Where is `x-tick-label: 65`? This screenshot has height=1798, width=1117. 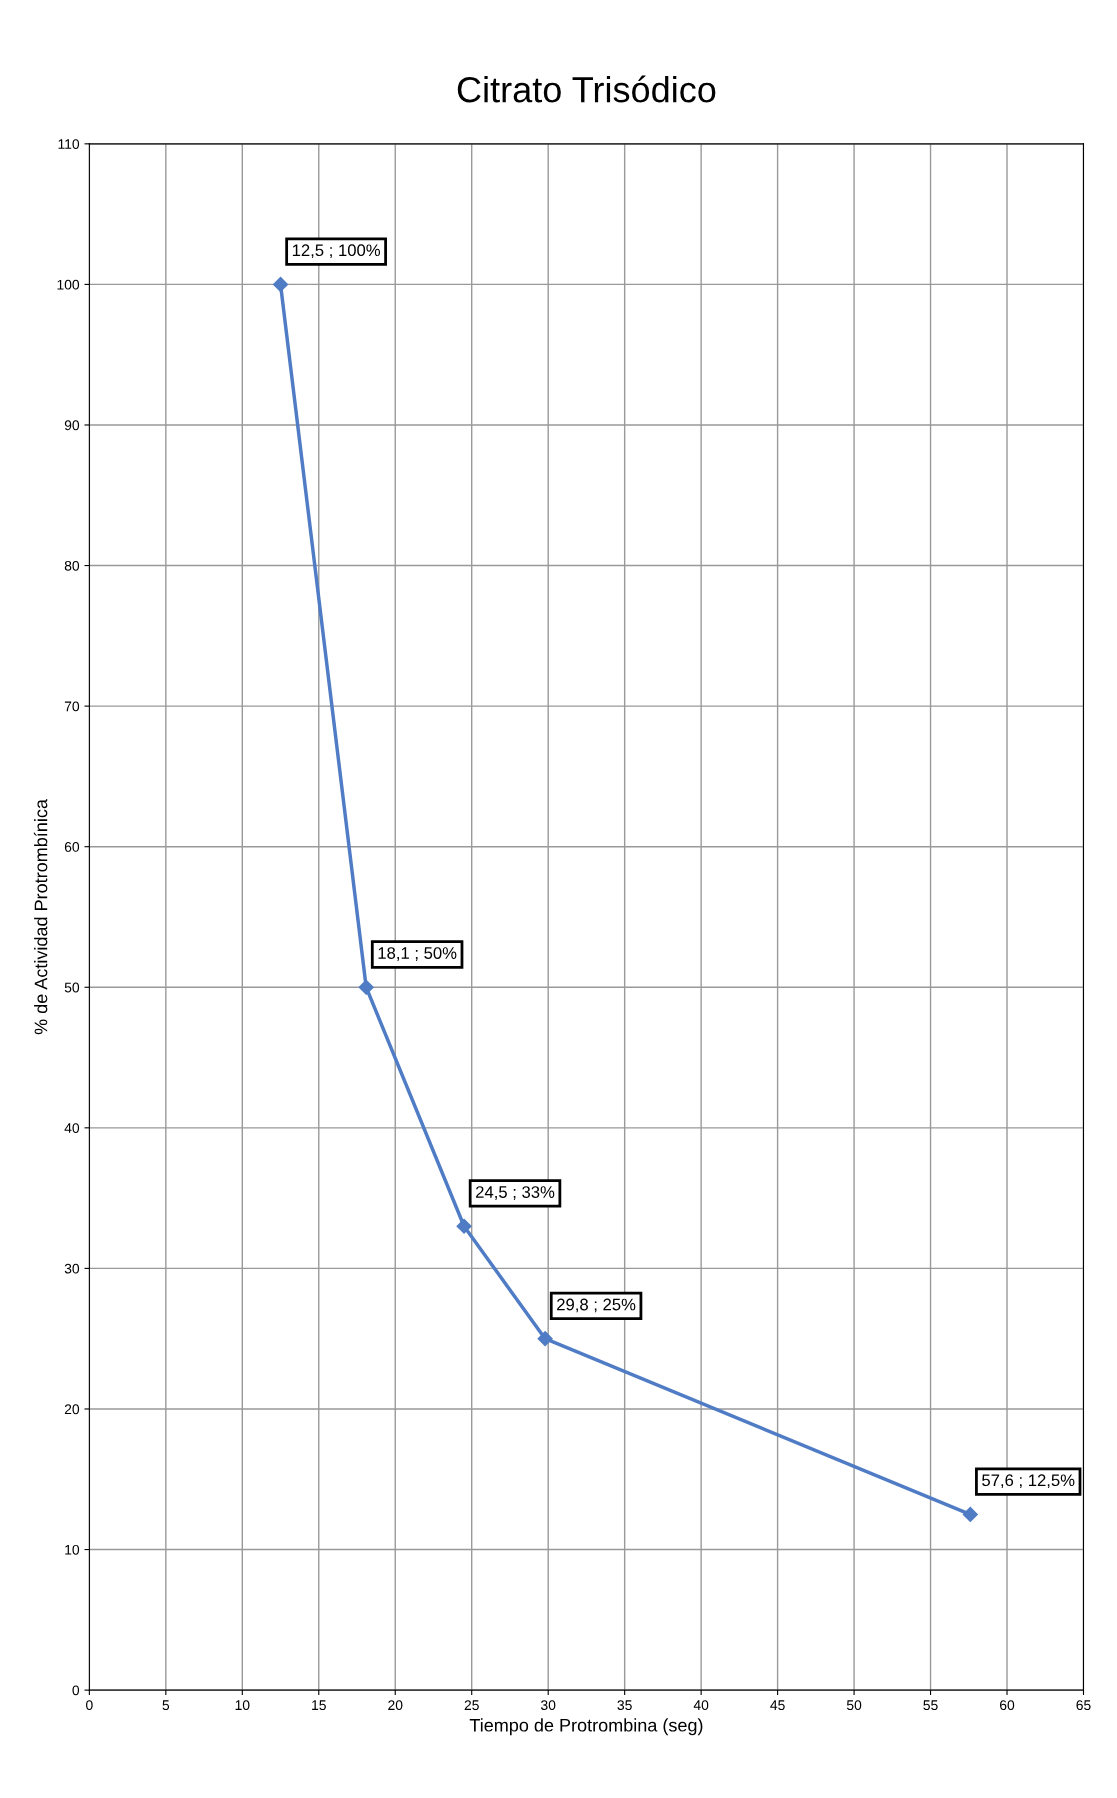 x-tick-label: 65 is located at coordinates (1083, 1705).